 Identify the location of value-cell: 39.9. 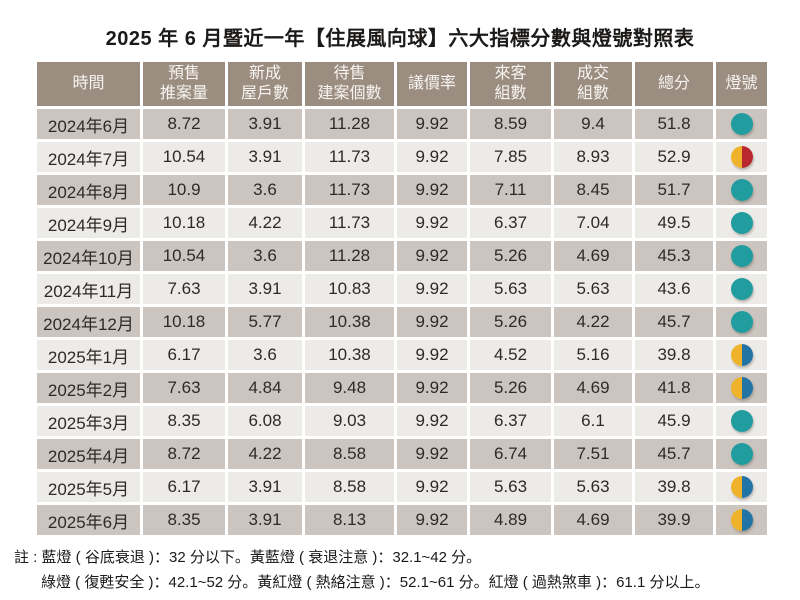
(674, 520).